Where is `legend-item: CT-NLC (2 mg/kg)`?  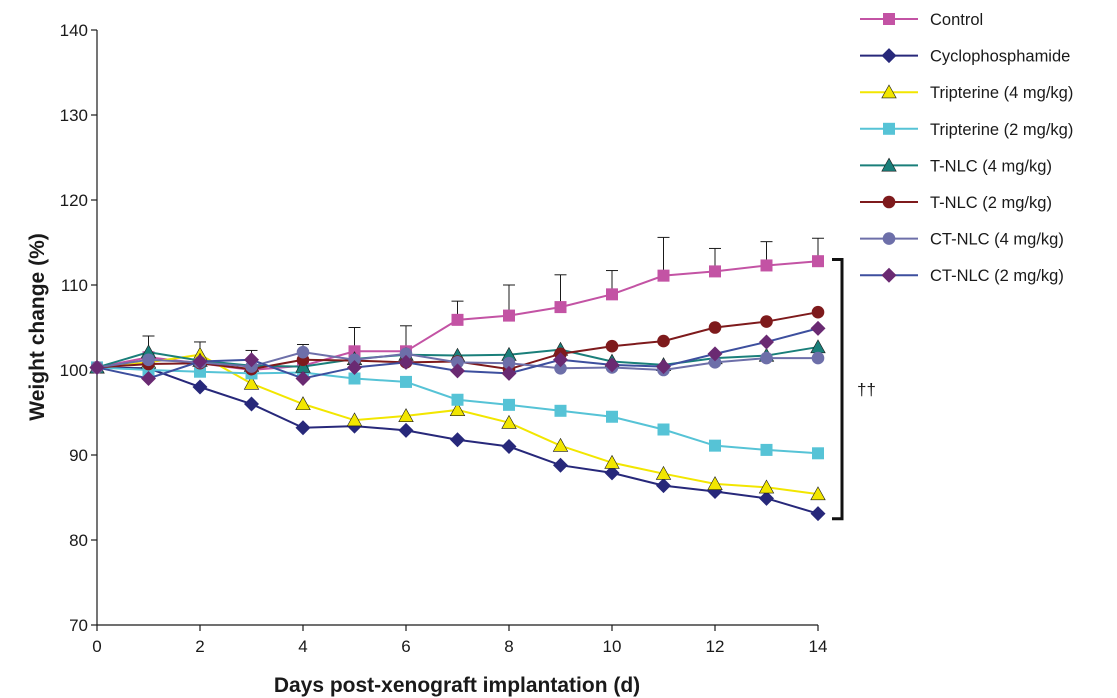 legend-item: CT-NLC (2 mg/kg) is located at coordinates (962, 276).